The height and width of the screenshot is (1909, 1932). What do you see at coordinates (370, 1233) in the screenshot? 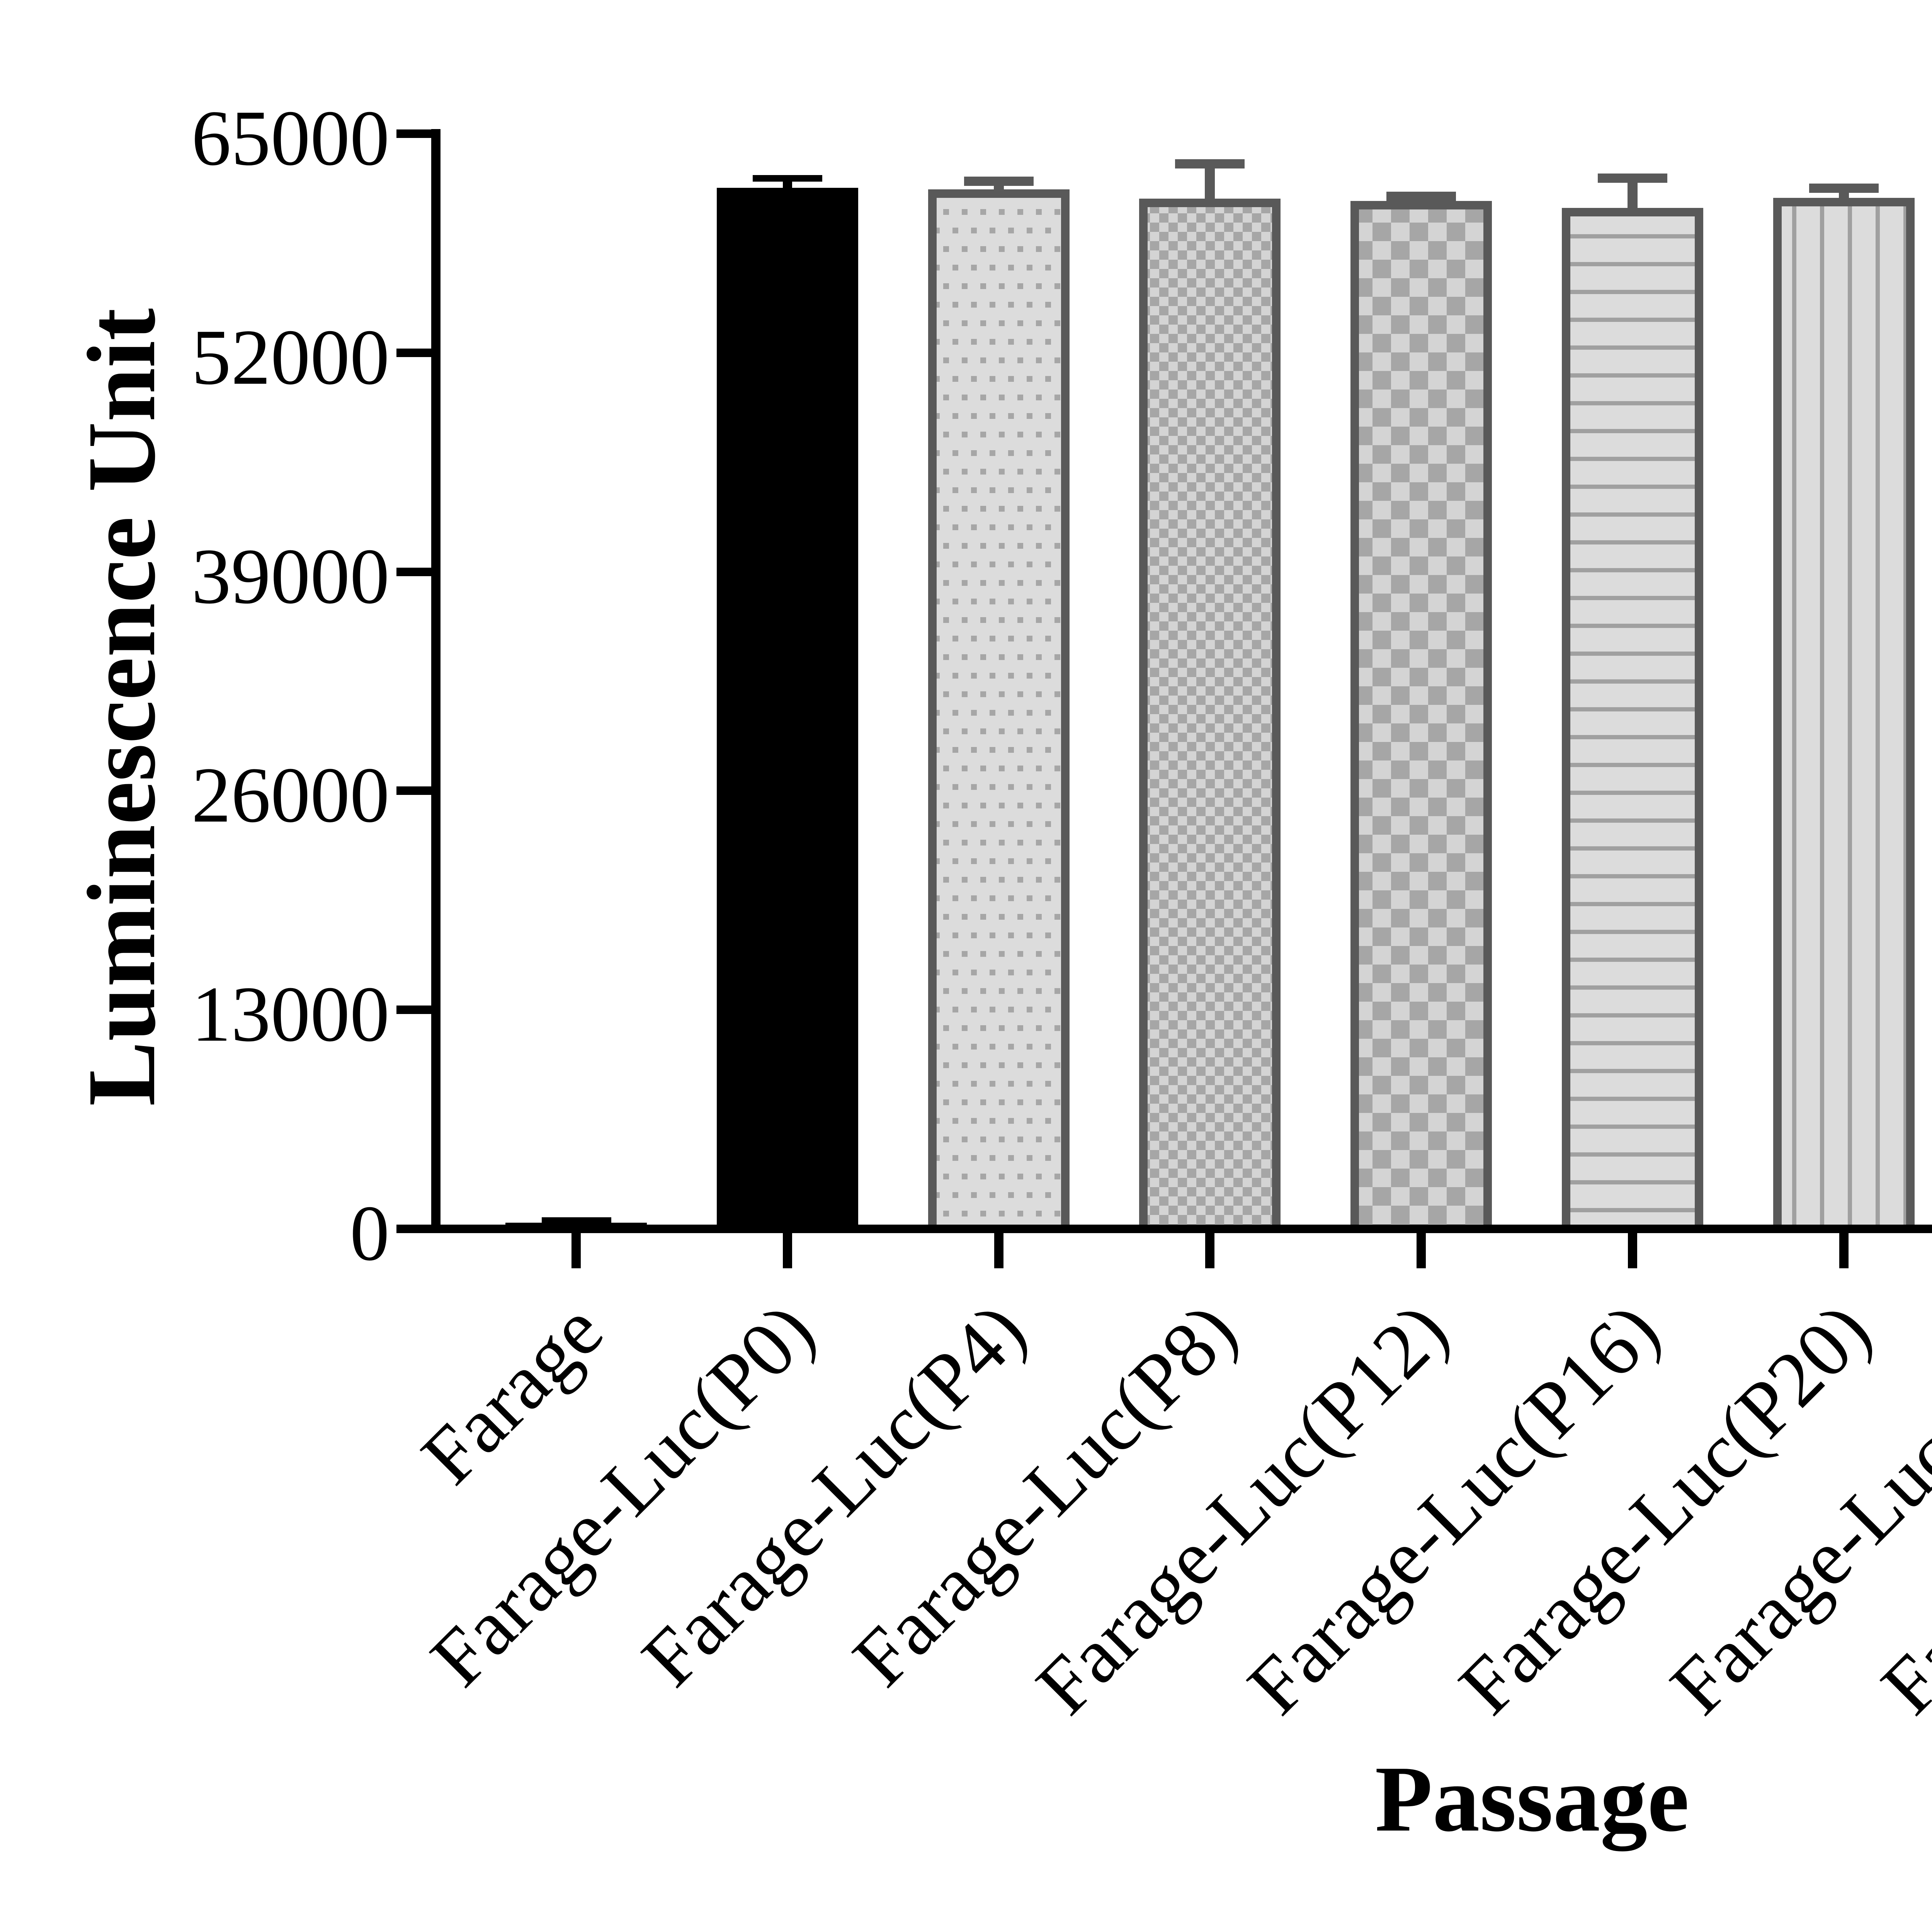
I see `svg-text: 0` at bounding box center [370, 1233].